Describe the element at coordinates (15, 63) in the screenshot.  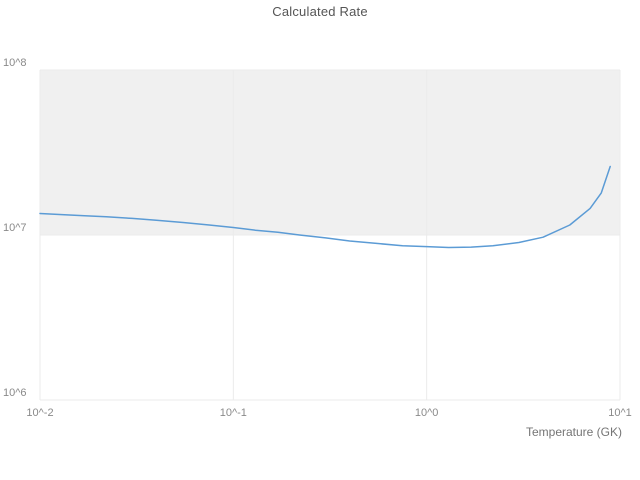
I see `y-tick-label: 10^8` at that location.